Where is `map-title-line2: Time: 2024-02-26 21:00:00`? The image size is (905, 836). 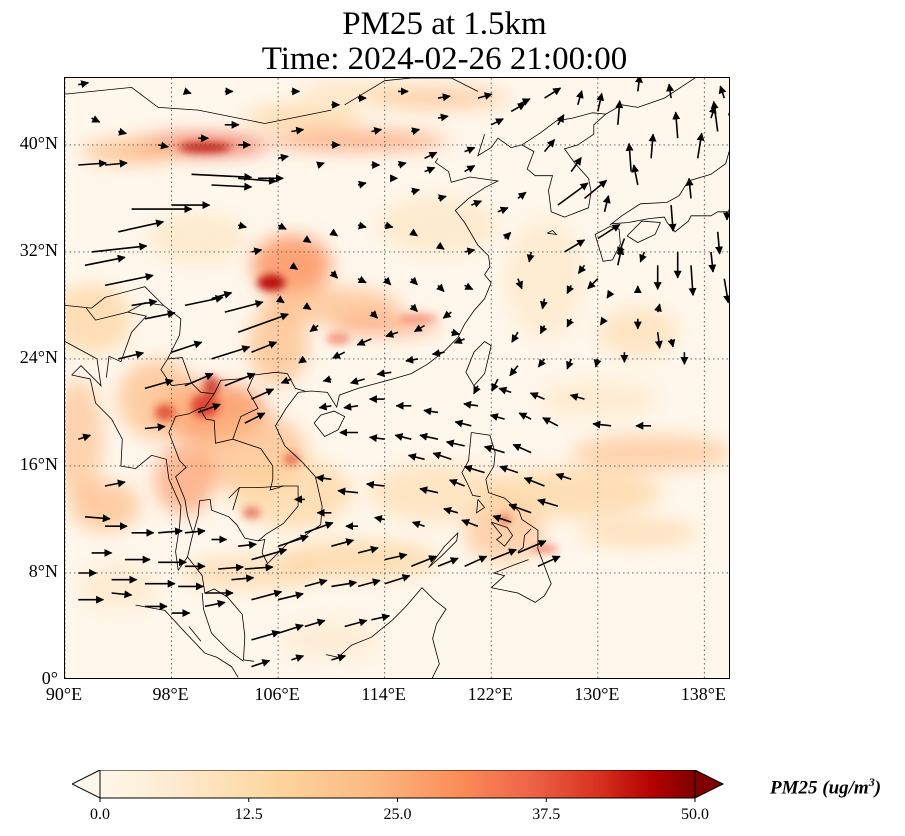
map-title-line2: Time: 2024-02-26 21:00:00 is located at coordinates (444, 59).